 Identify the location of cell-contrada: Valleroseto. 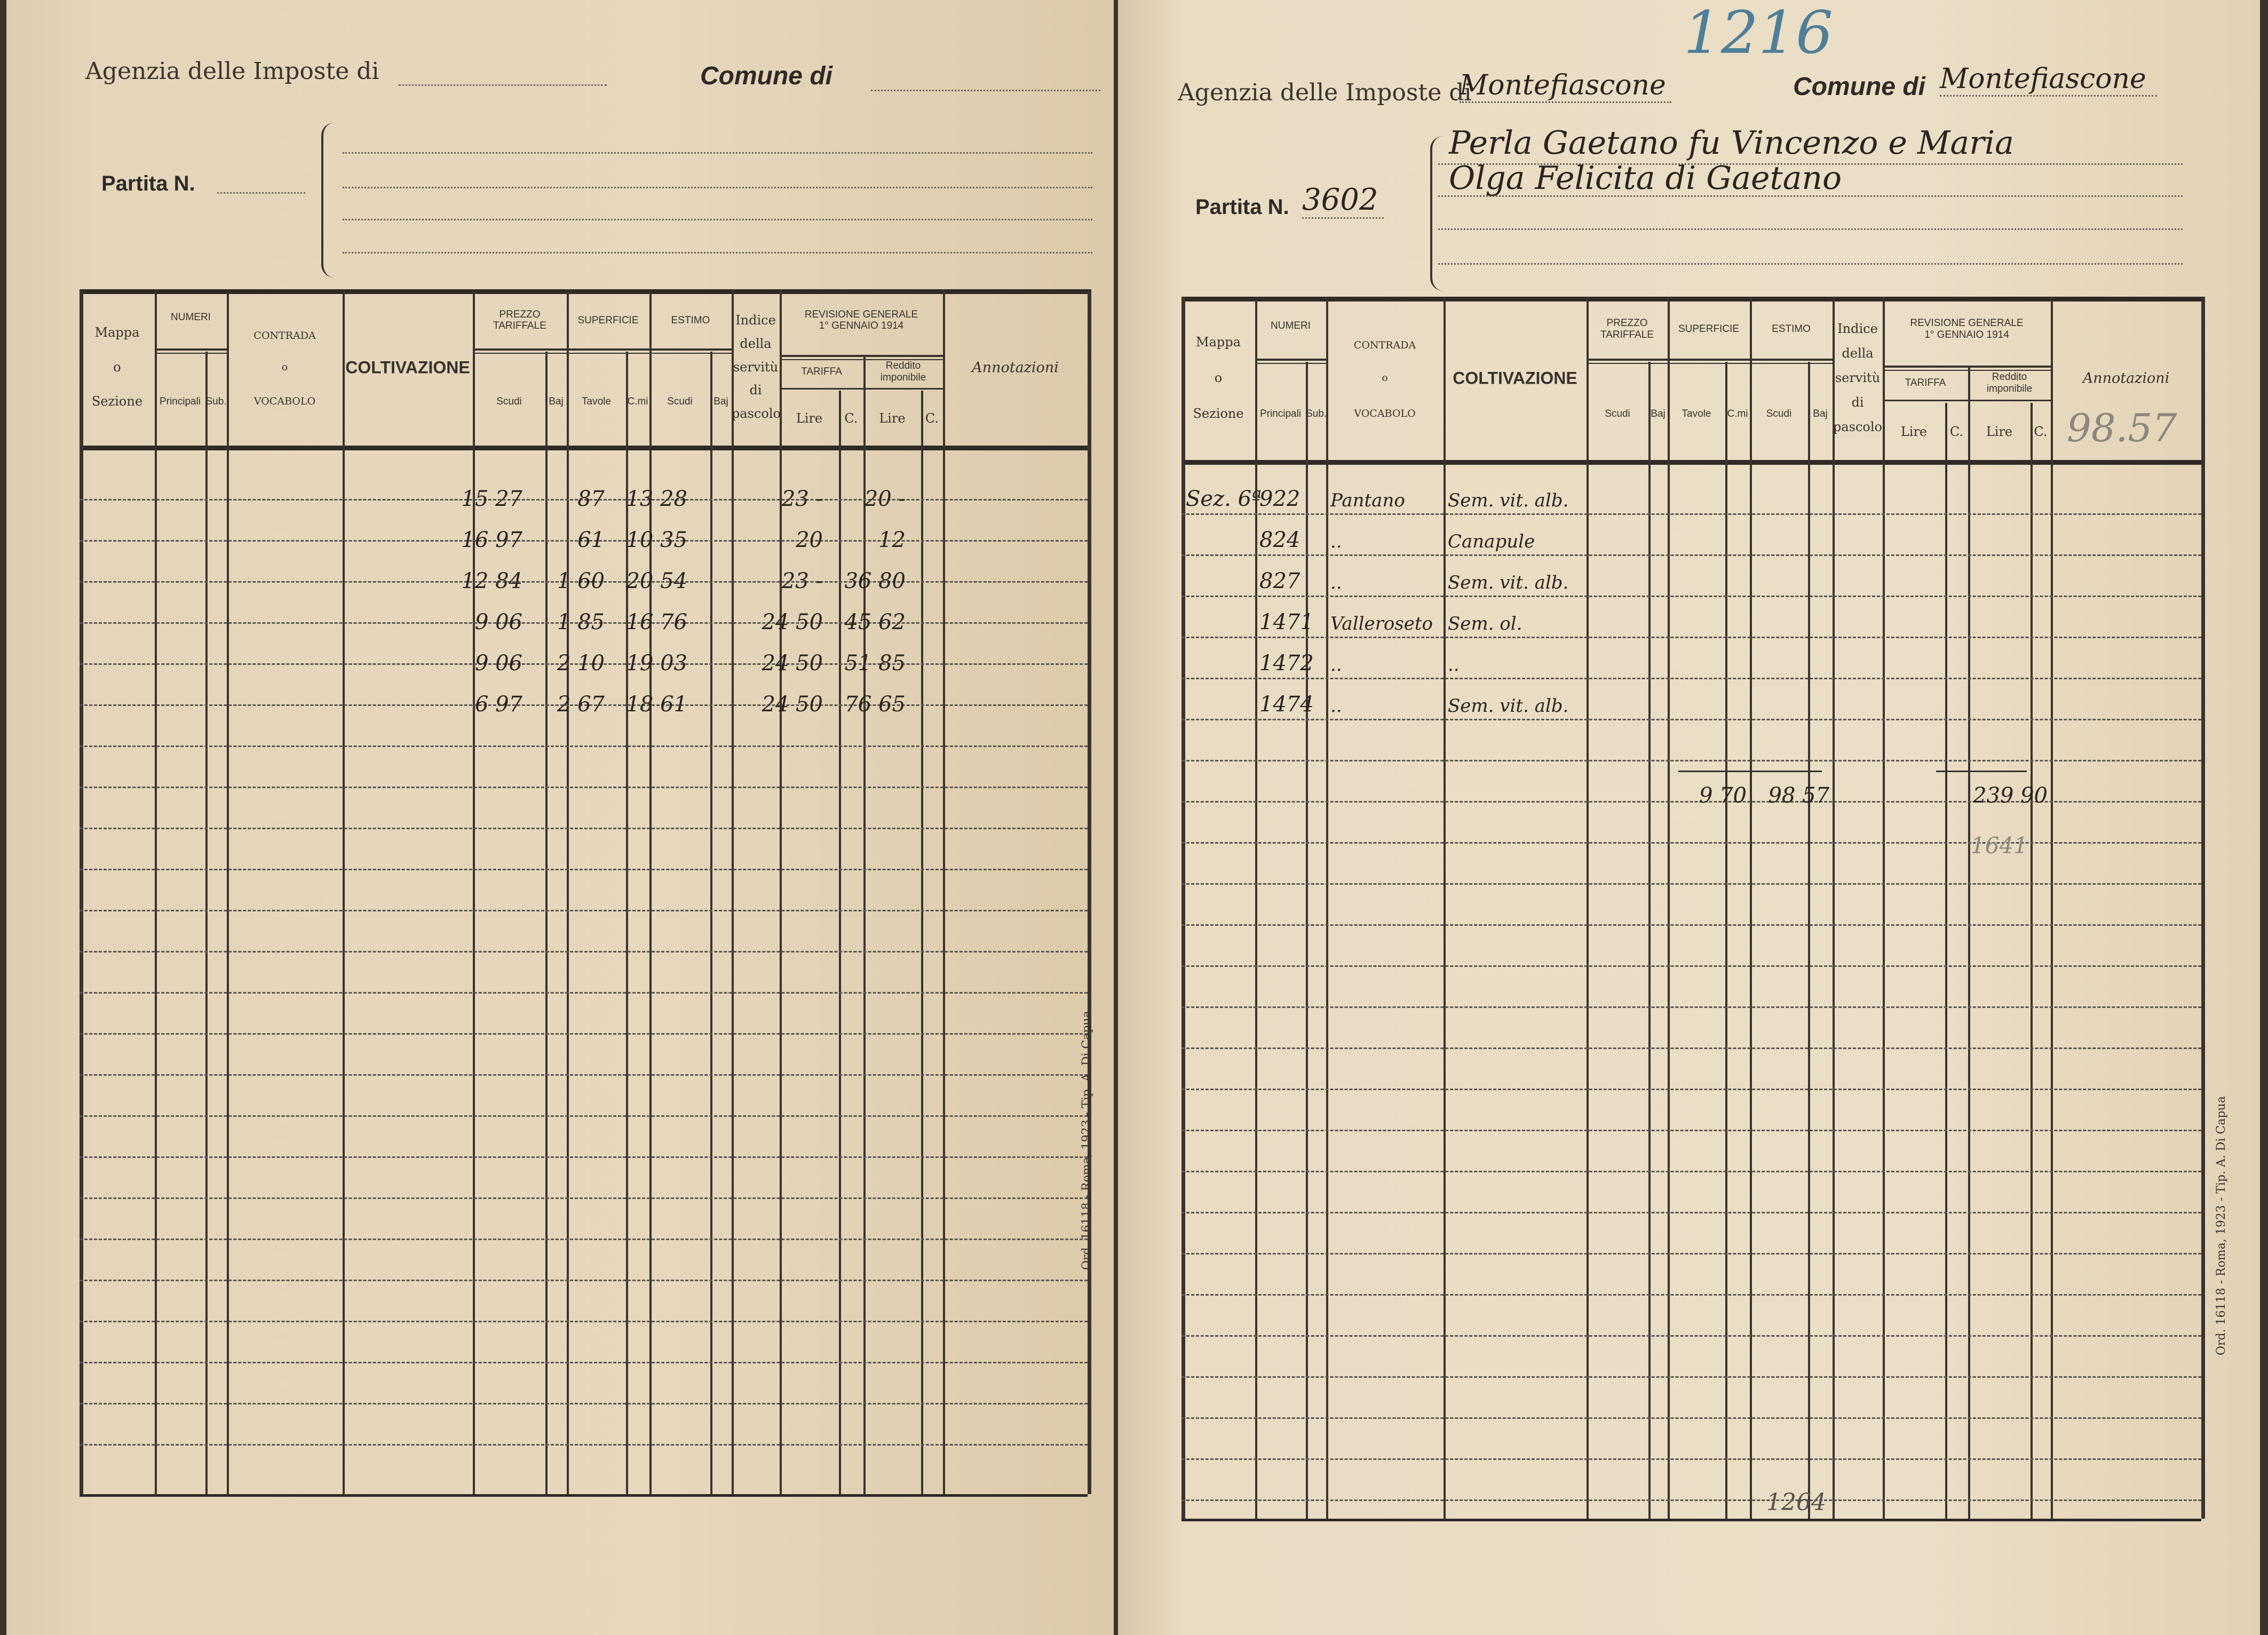
(1381, 623).